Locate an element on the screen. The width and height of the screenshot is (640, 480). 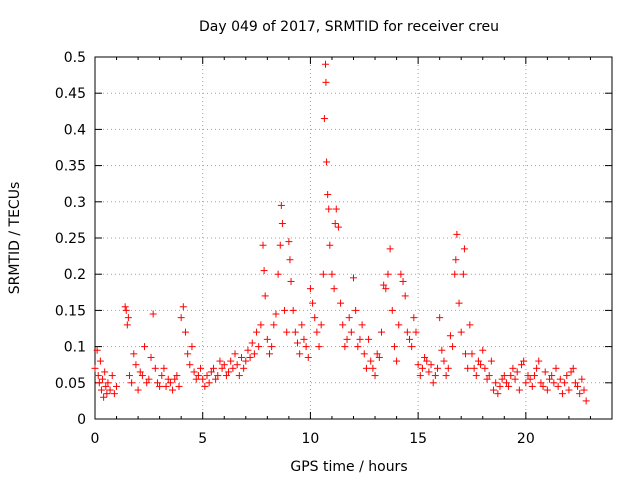
y-tick-label: 0.45 is located at coordinates (70, 94).